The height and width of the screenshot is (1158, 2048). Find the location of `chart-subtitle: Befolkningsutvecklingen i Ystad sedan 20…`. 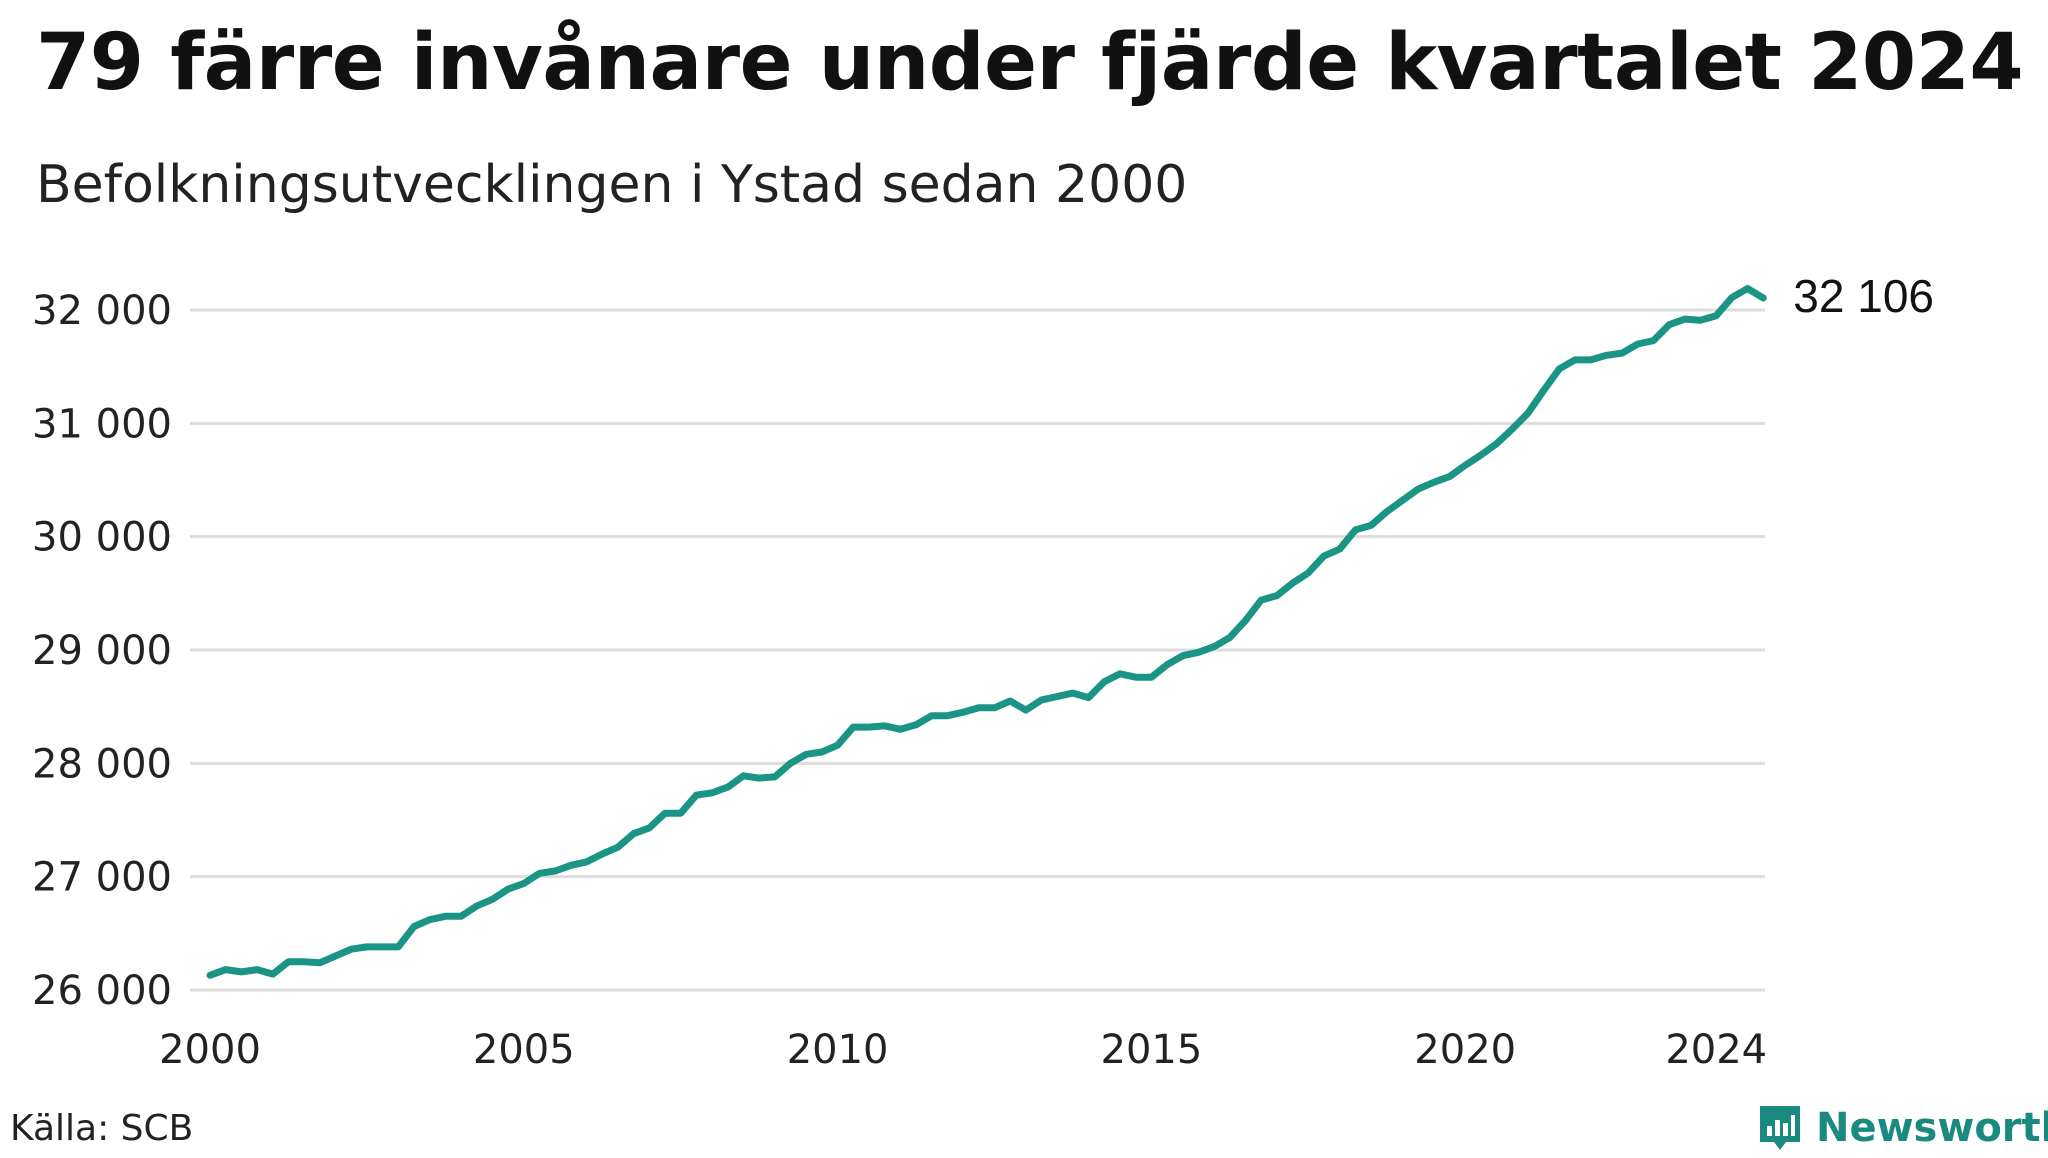

chart-subtitle: Befolkningsutvecklingen i Ystad sedan 20… is located at coordinates (612, 185).